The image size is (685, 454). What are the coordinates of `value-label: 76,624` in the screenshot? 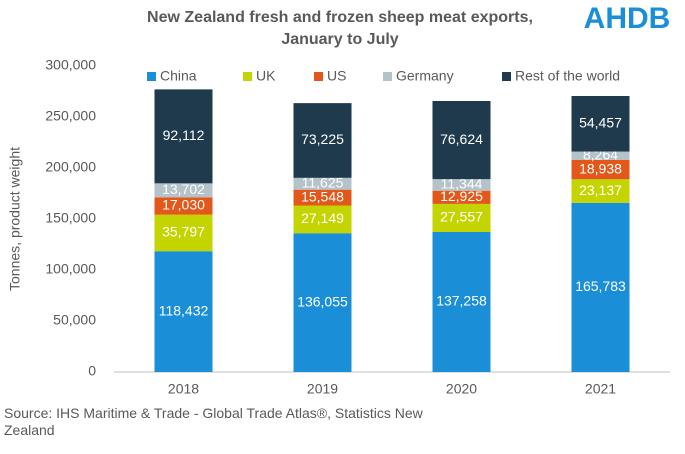 It's located at (461, 139).